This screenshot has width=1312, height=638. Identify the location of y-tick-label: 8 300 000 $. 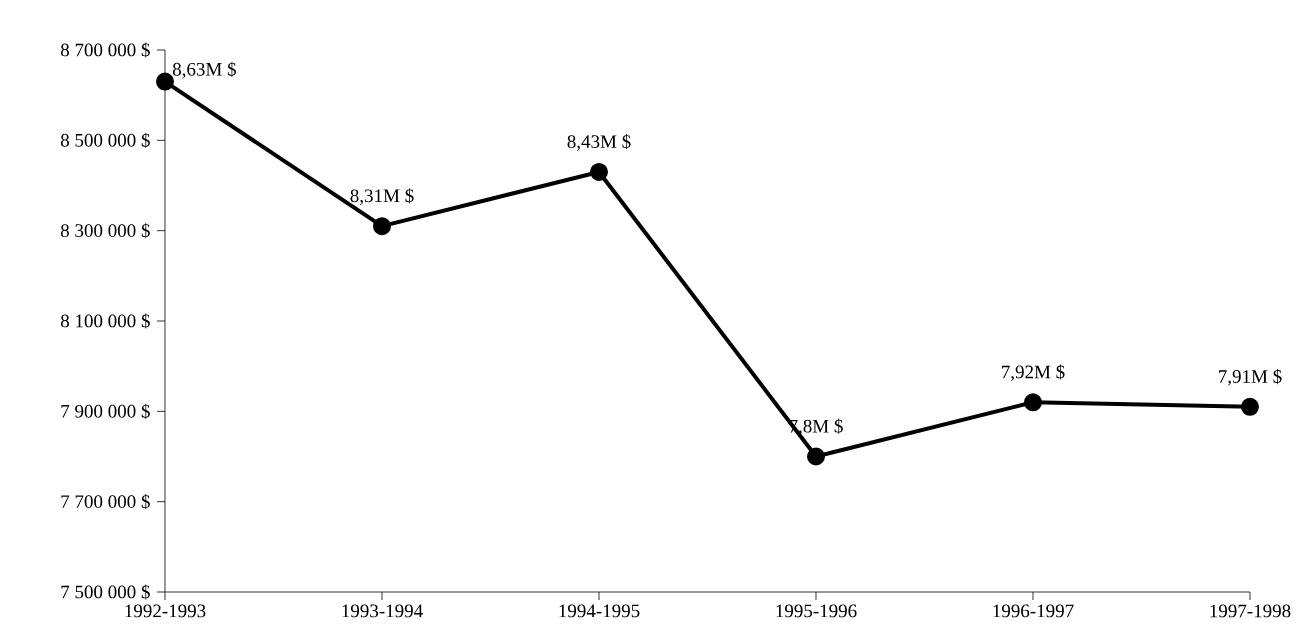
(105, 231).